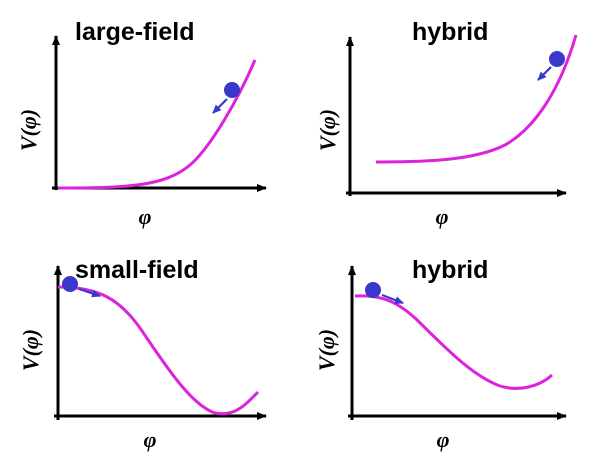  What do you see at coordinates (137, 270) in the screenshot?
I see `panel-title: small-field` at bounding box center [137, 270].